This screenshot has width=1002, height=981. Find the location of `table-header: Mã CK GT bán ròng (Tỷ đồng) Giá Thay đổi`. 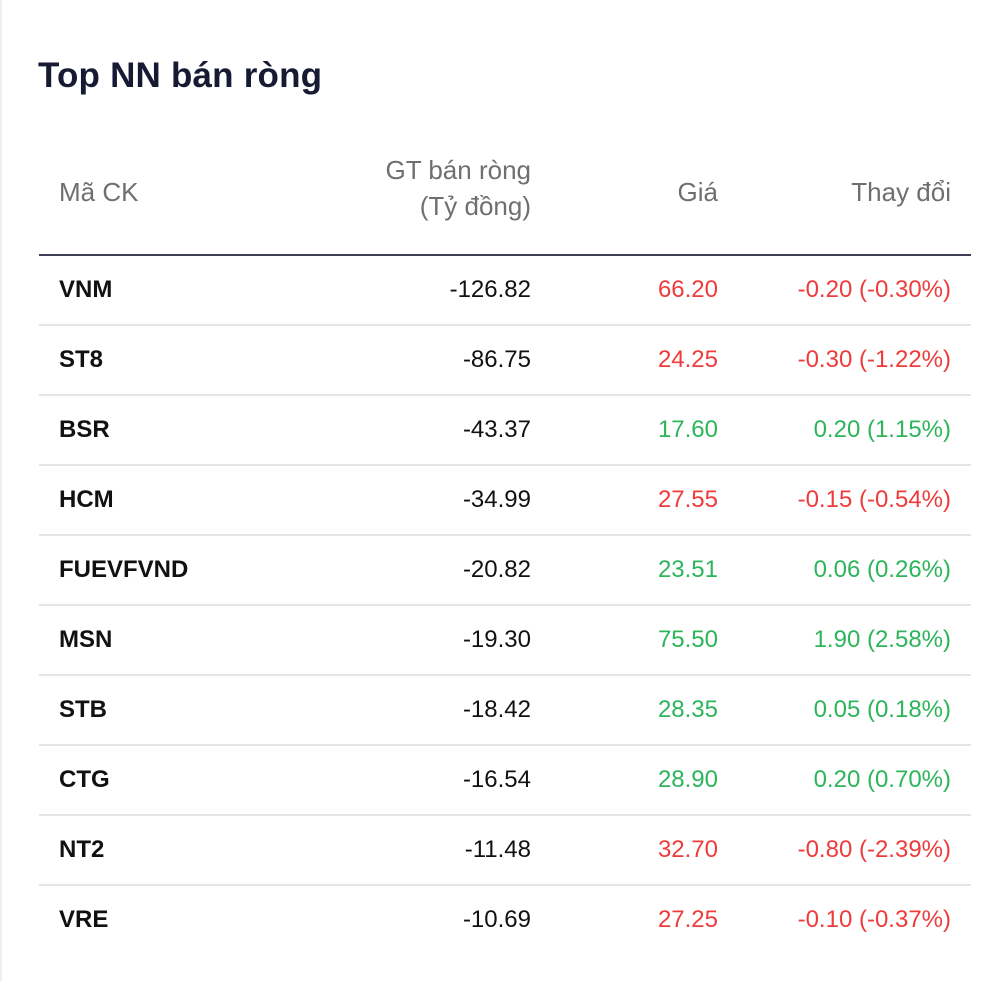

table-header: Mã CK GT bán ròng (Tỷ đồng) Giá Thay đổi is located at coordinates (505, 199).